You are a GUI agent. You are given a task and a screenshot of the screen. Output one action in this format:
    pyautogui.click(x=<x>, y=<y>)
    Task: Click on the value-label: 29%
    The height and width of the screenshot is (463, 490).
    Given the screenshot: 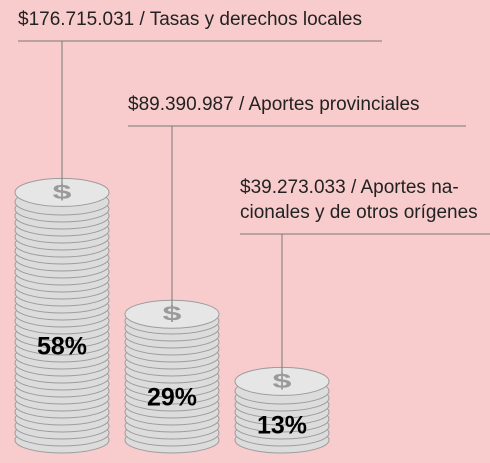 What is the action you would take?
    pyautogui.click(x=172, y=397)
    